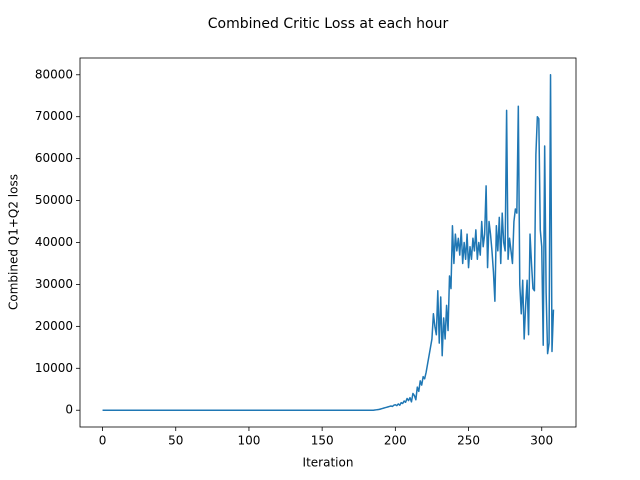 The image size is (640, 480). What do you see at coordinates (54, 368) in the screenshot?
I see `y-tick-label: 10000` at bounding box center [54, 368].